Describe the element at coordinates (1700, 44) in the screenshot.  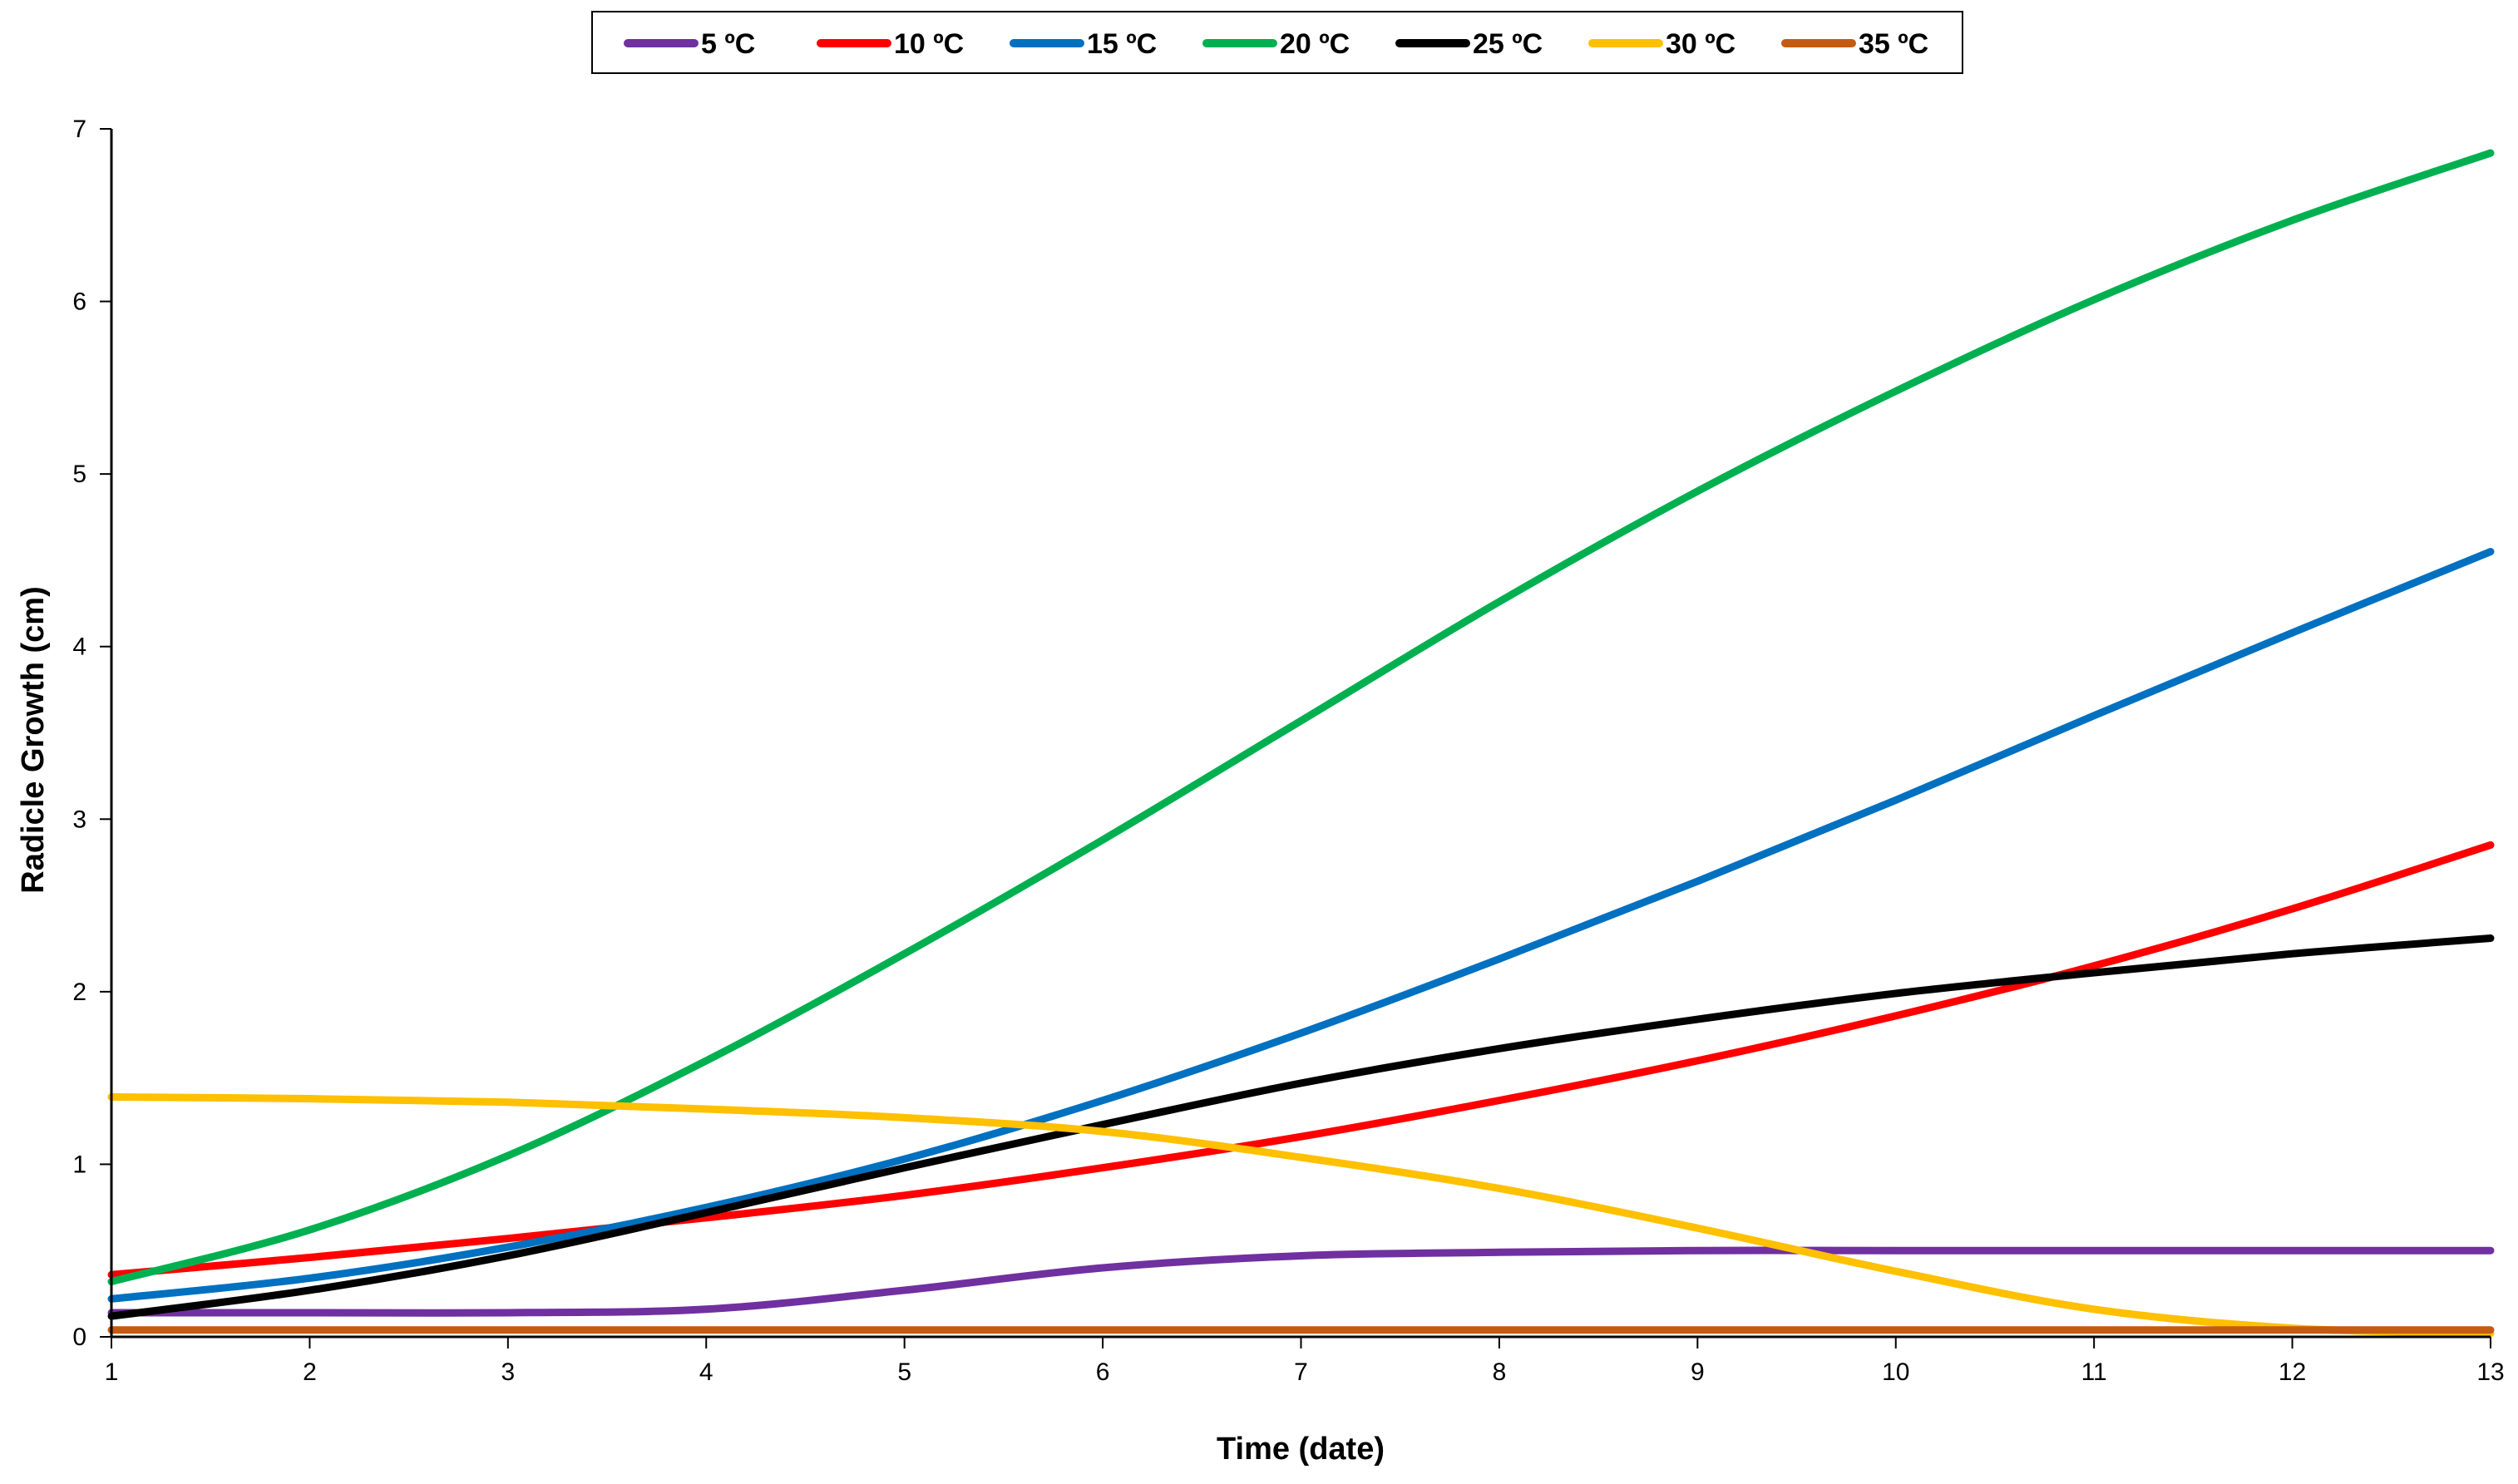
I see `legend-label: 30 ºC` at that location.